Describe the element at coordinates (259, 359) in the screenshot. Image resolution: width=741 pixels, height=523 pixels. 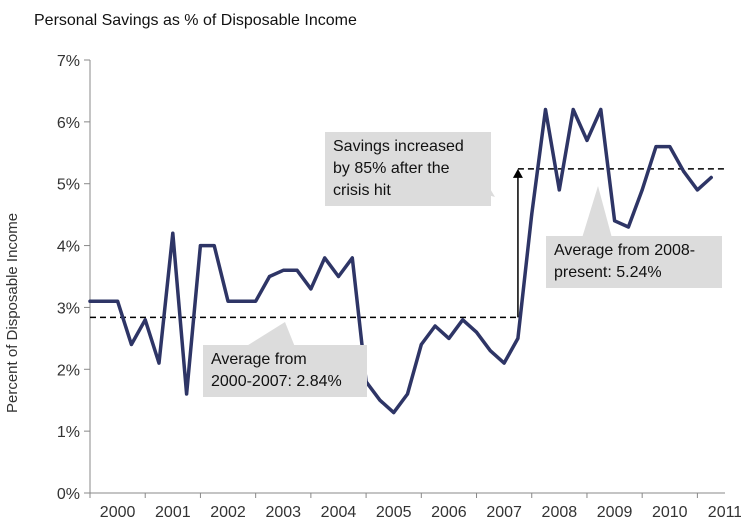
I see `callout-average-2000-2007-line1: Average from` at that location.